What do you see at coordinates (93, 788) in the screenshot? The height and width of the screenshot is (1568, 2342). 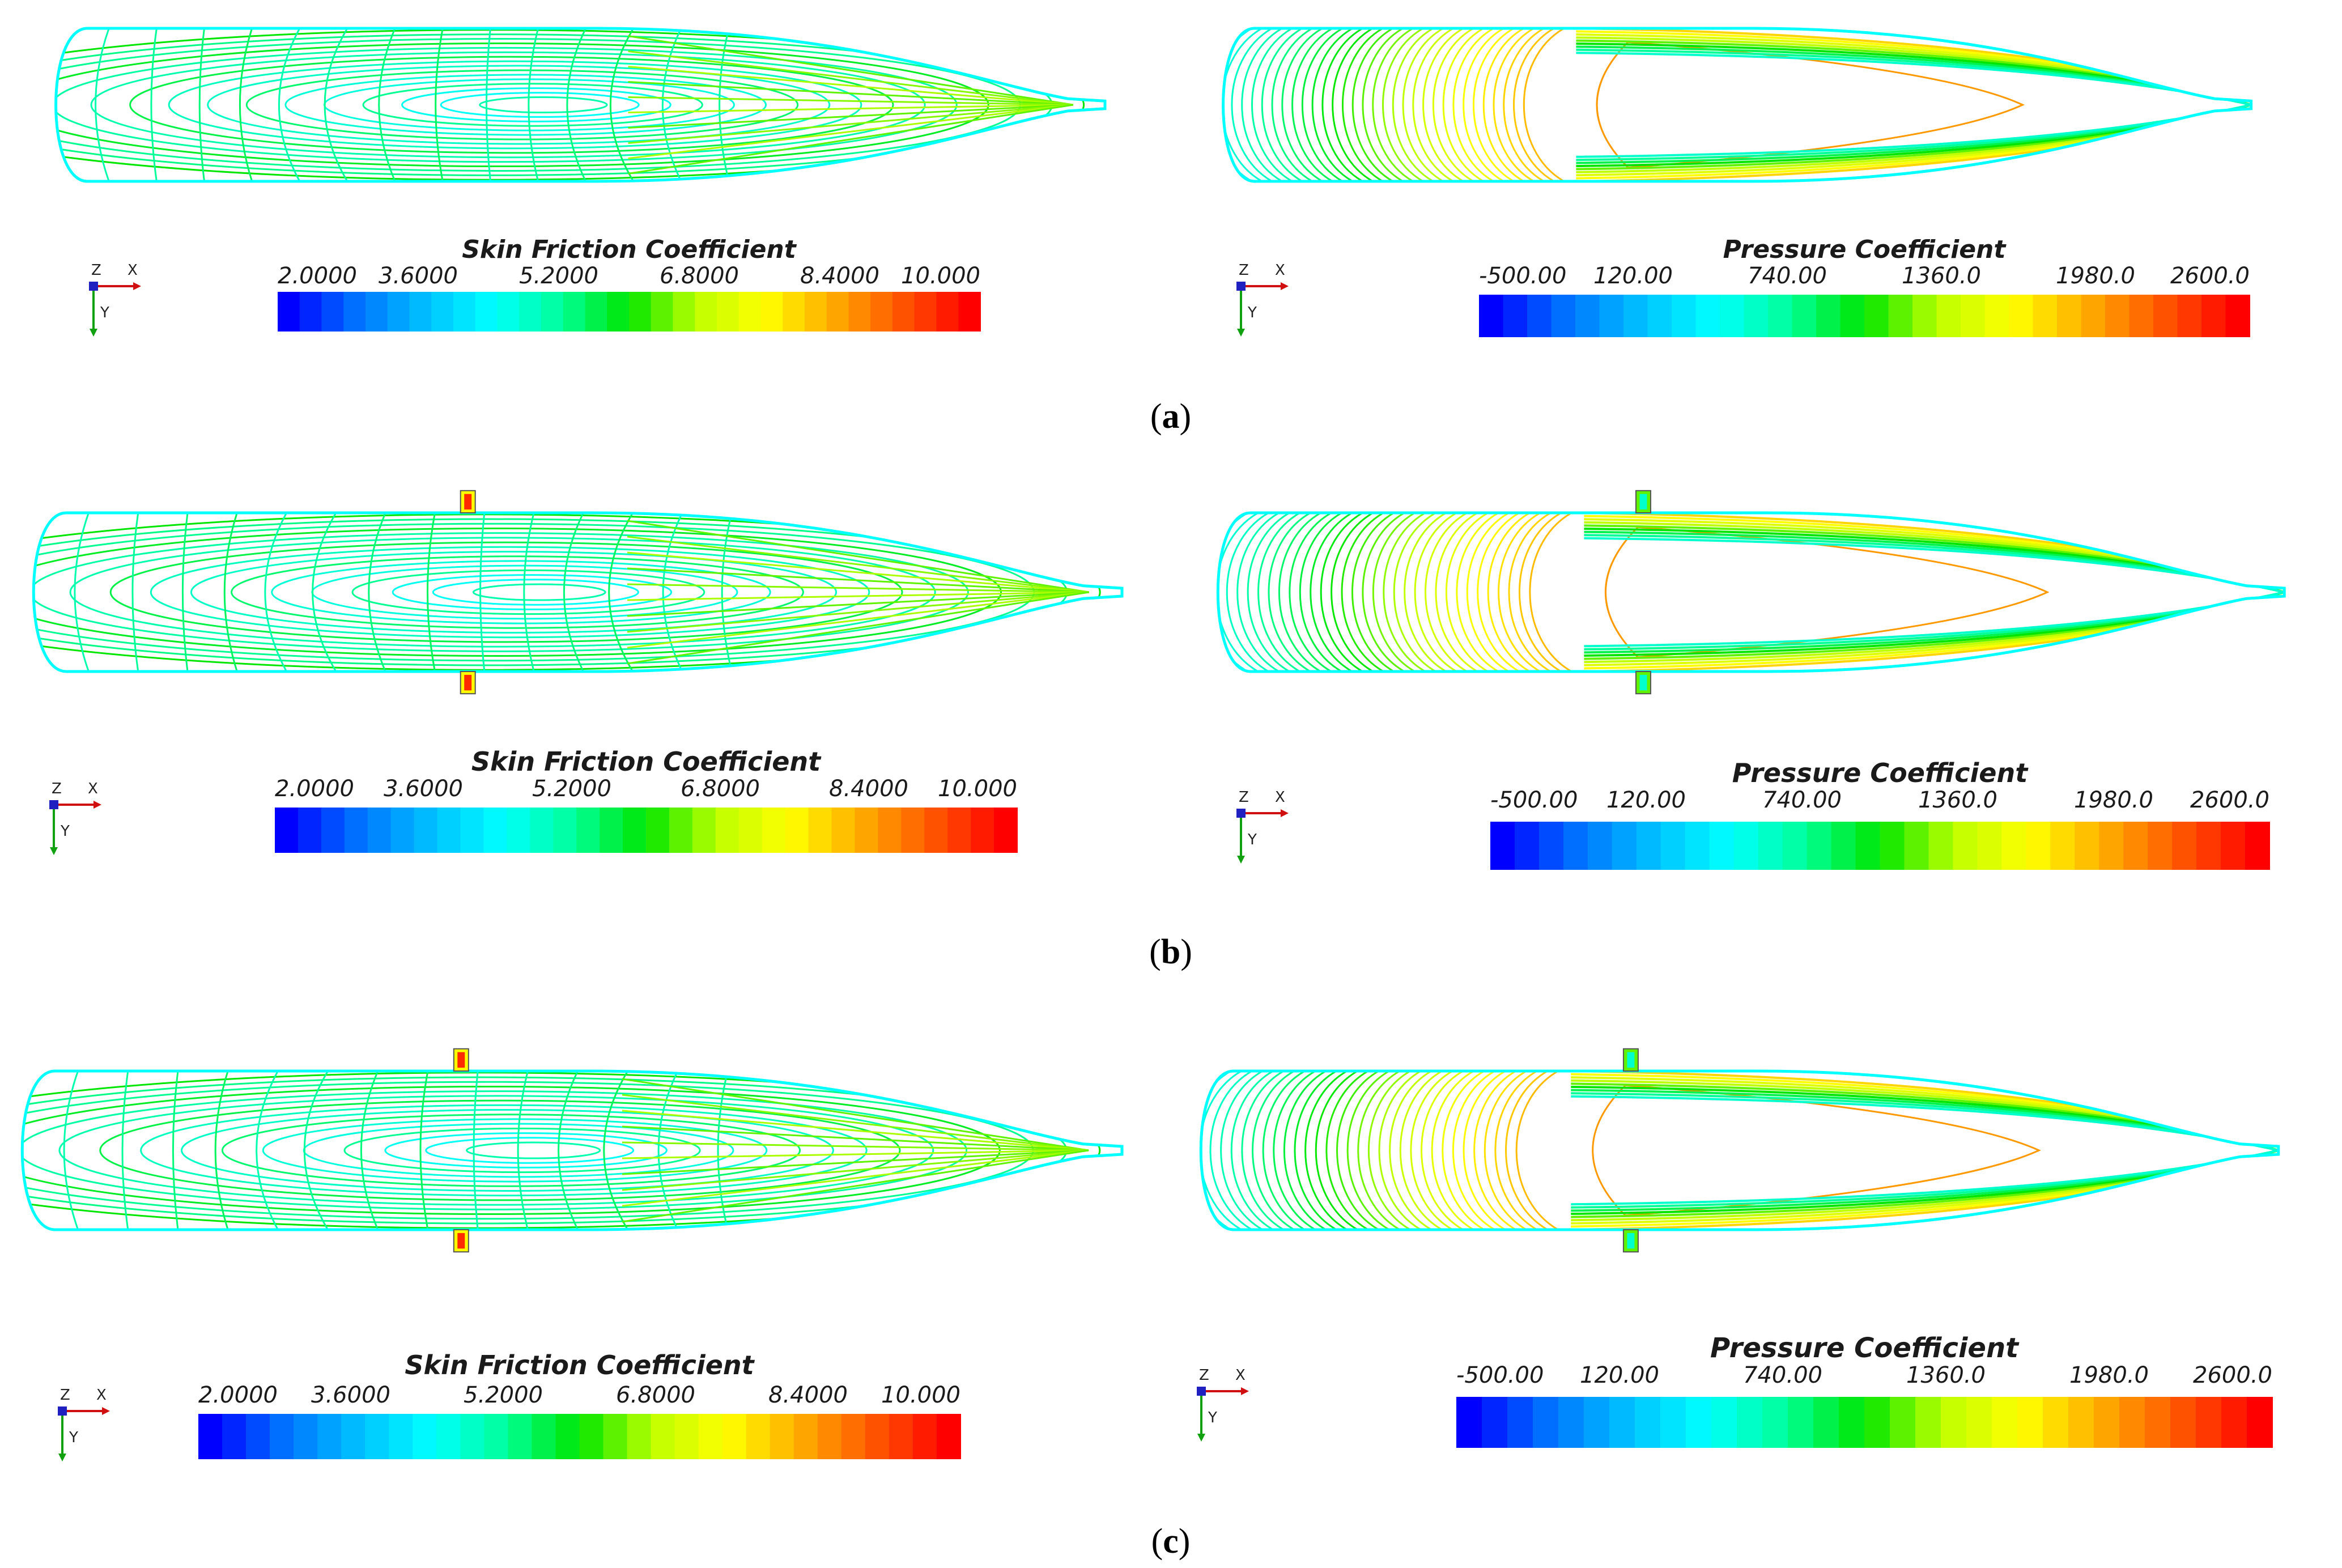 I see `x-axis-label: X` at bounding box center [93, 788].